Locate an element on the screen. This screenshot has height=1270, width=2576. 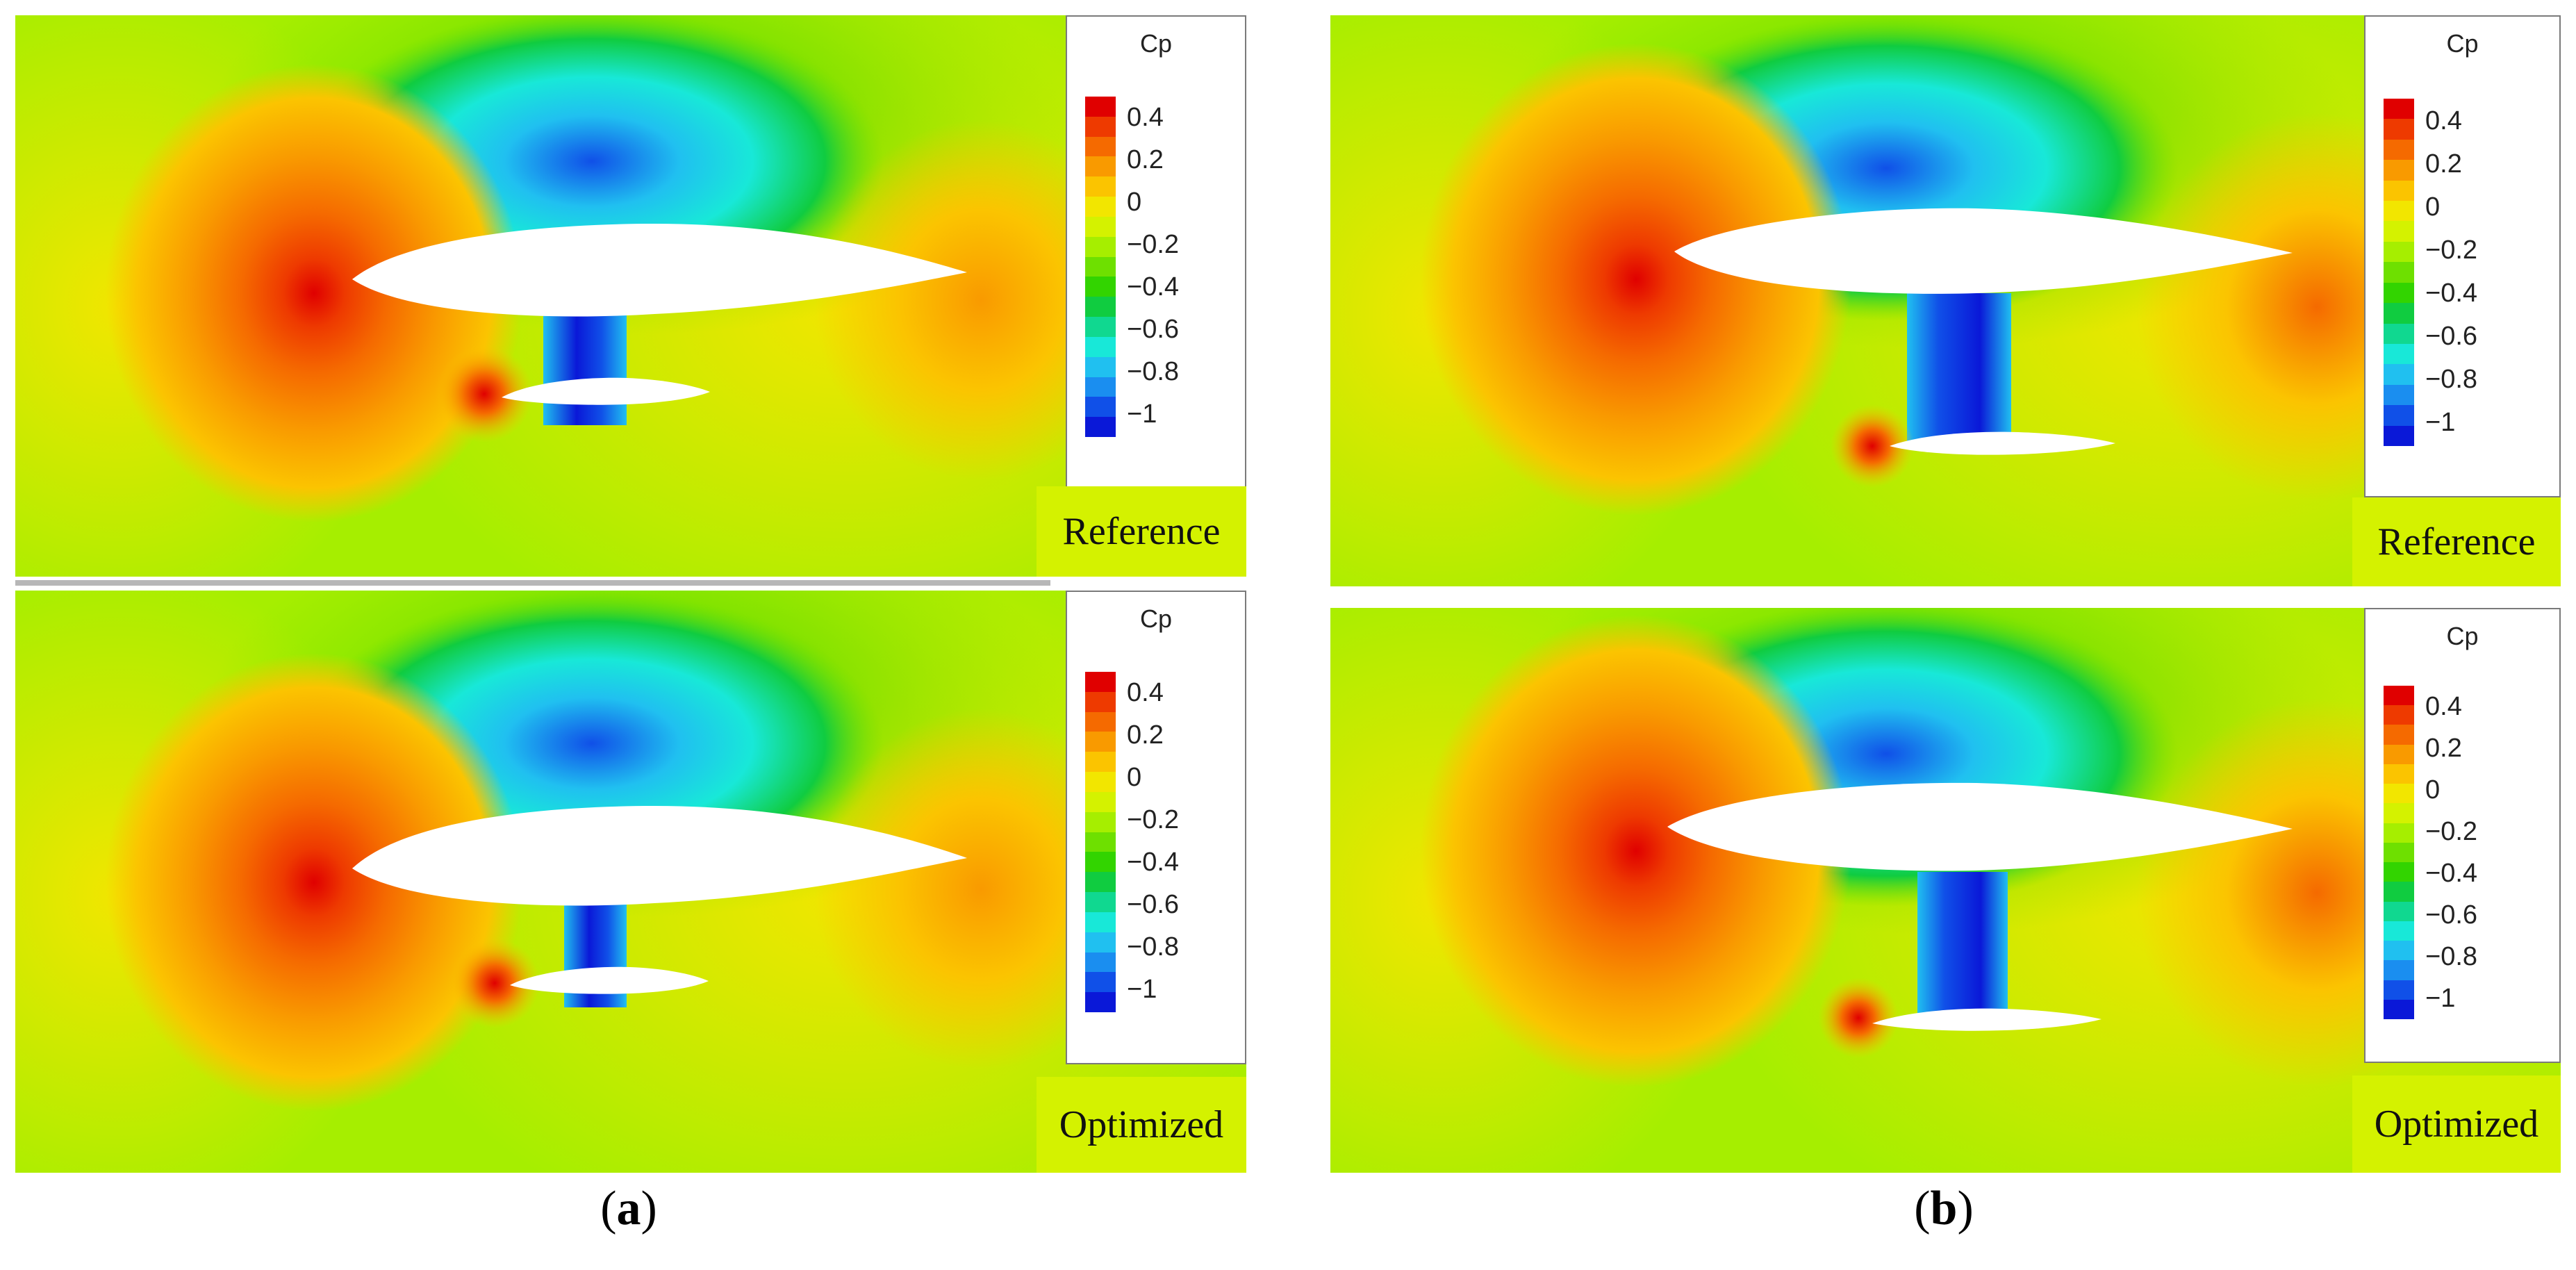
subfigure-caption-a: (a) is located at coordinates (629, 1208).